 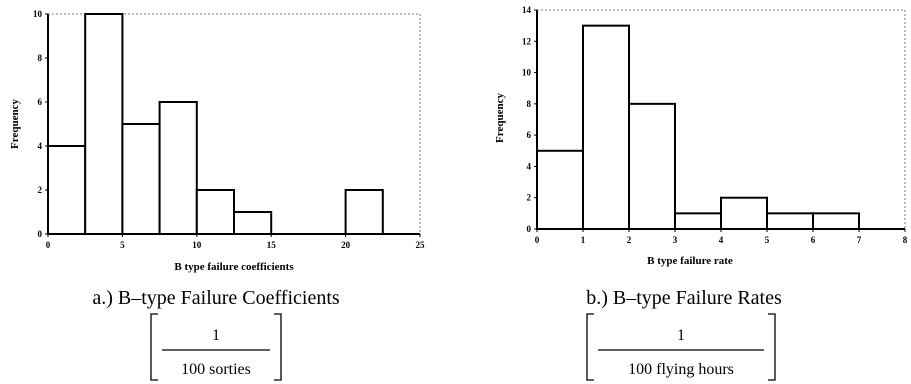 What do you see at coordinates (527, 41) in the screenshot?
I see `chart-b-ytick-label: 12` at bounding box center [527, 41].